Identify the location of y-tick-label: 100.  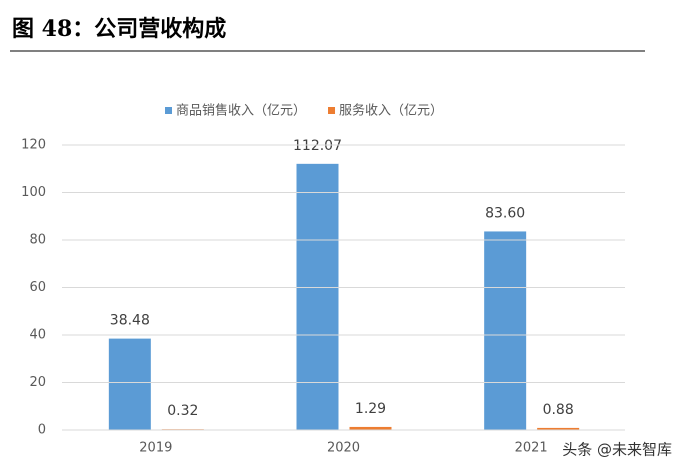
(33, 192).